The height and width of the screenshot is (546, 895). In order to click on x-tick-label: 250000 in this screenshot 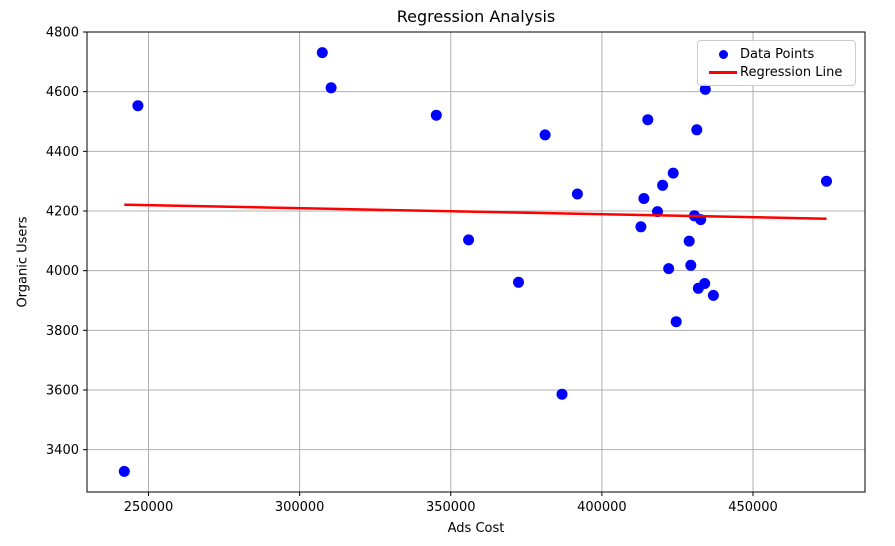, I will do `click(149, 507)`.